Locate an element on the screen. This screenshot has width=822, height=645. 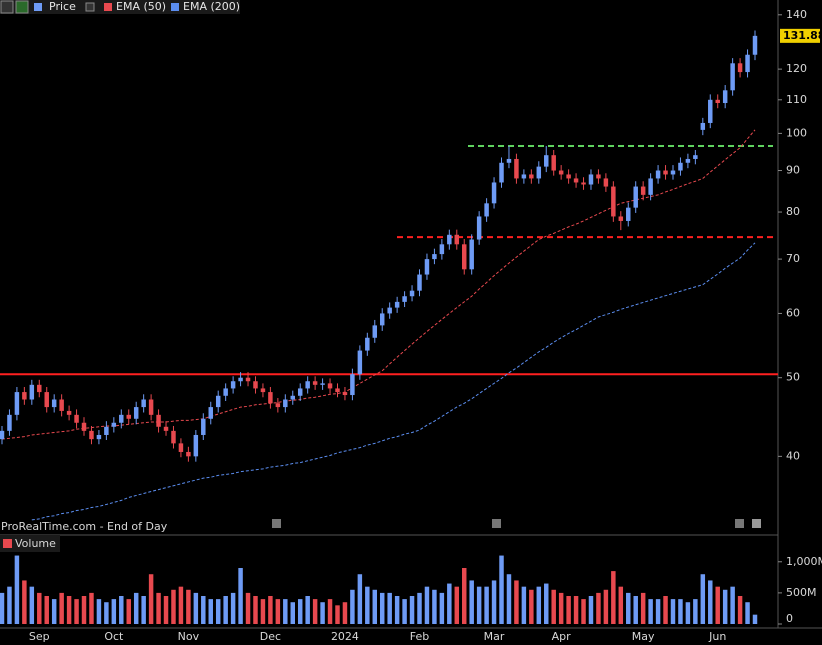
y-tick-label: 50 is located at coordinates (793, 377).